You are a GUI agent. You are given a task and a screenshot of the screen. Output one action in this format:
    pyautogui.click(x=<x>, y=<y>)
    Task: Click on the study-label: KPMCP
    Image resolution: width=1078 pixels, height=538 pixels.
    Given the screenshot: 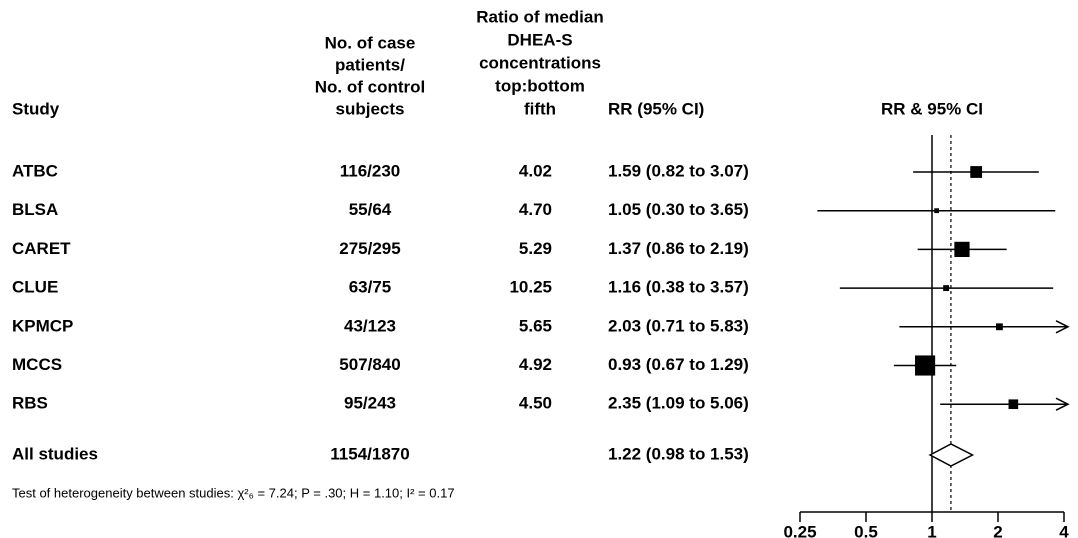 What is the action you would take?
    pyautogui.click(x=42, y=325)
    